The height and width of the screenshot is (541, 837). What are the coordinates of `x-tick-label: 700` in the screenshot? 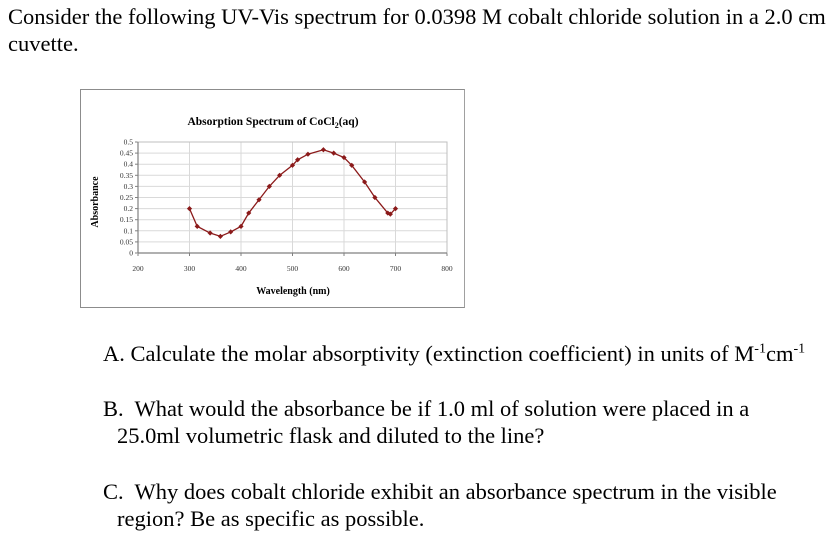 It's located at (396, 268).